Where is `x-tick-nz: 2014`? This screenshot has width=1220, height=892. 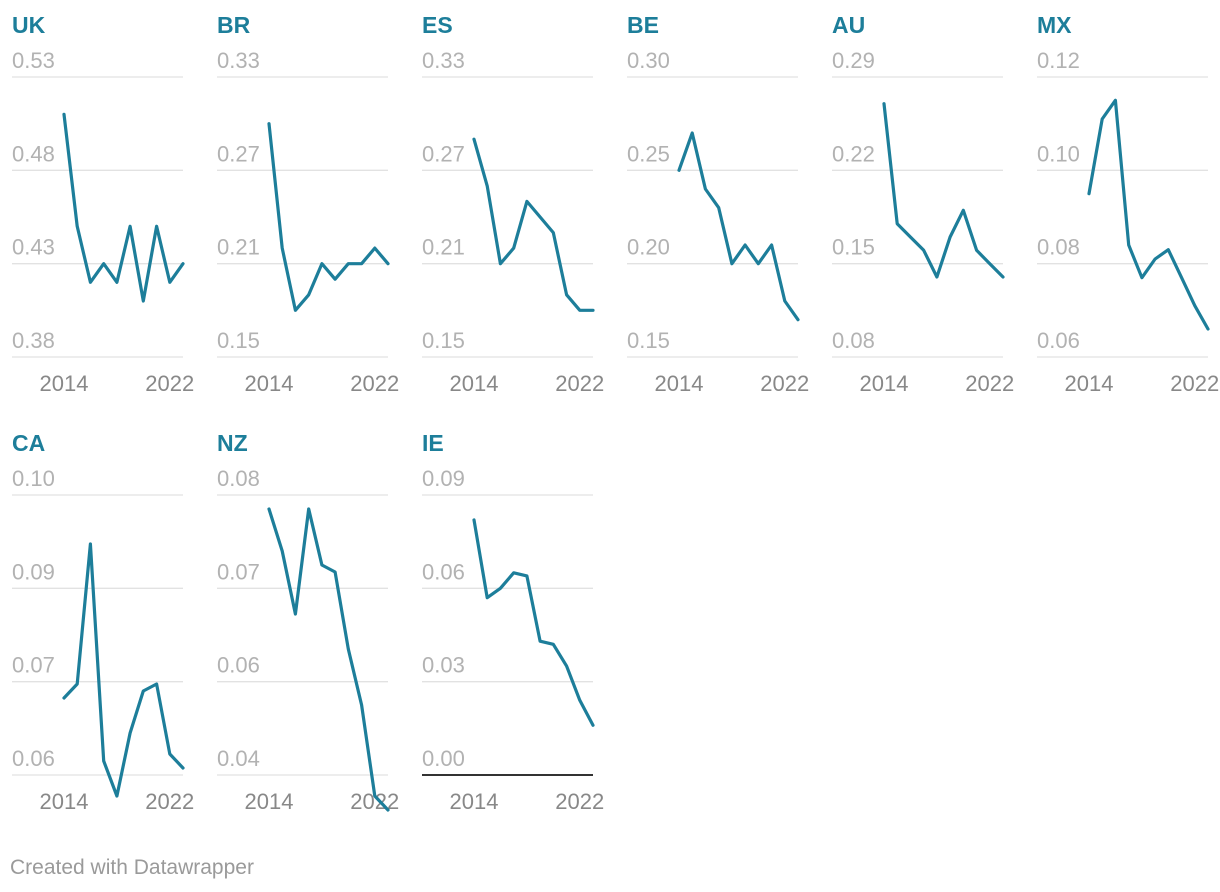
x-tick-nz: 2014 is located at coordinates (269, 801).